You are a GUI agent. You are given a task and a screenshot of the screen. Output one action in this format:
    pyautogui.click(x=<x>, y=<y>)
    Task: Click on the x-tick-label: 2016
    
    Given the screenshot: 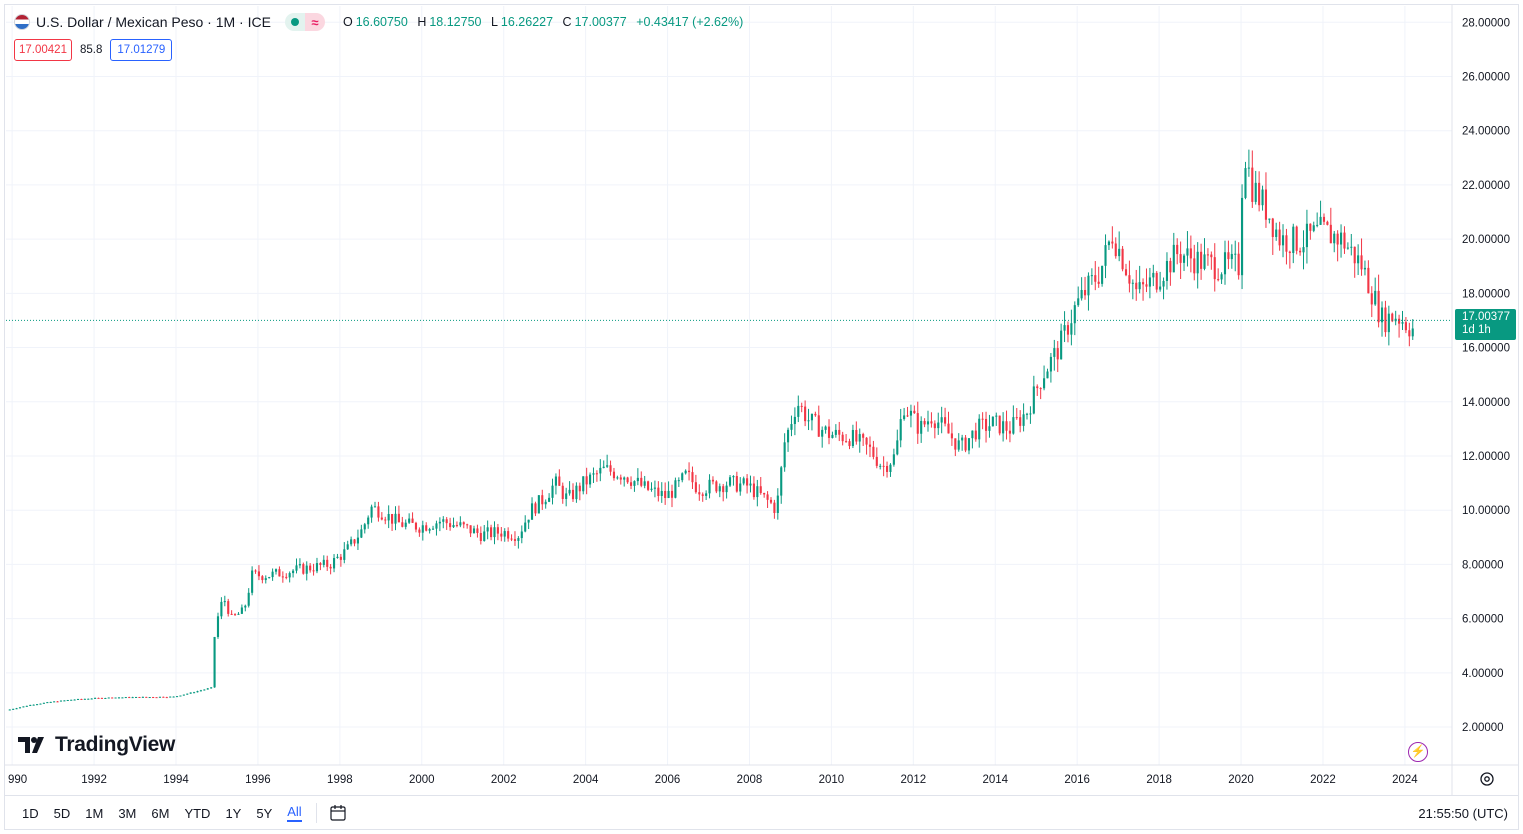 What is the action you would take?
    pyautogui.click(x=1077, y=780)
    